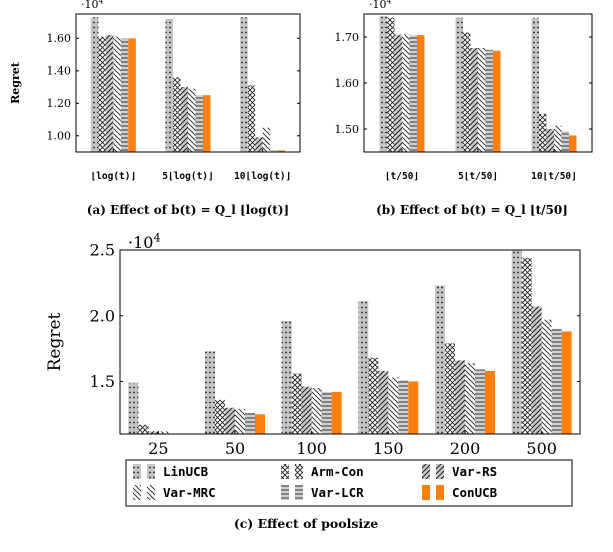  Describe the element at coordinates (186, 471) in the screenshot. I see `legend-label: LinUCB` at that location.